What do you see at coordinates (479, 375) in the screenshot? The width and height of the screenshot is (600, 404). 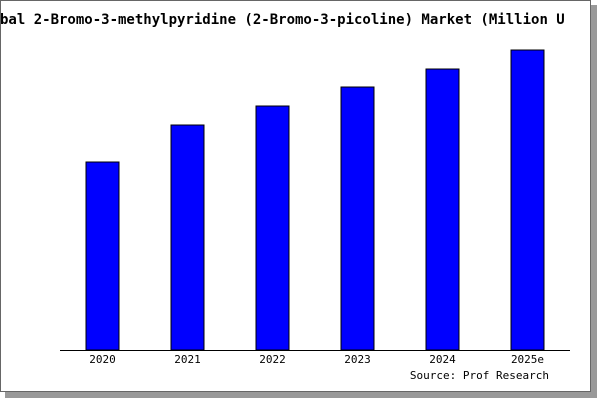 I see `source: Source: Prof Research` at bounding box center [479, 375].